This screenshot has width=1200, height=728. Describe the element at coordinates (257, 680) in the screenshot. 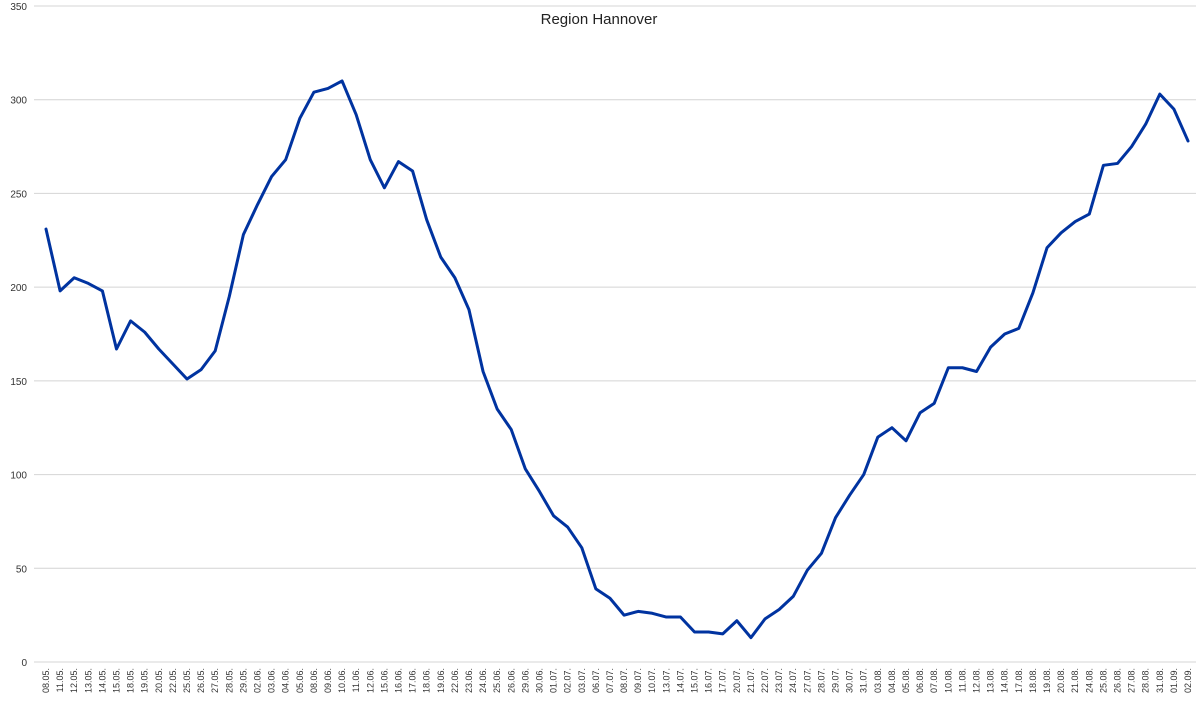

I see `x-tick-label: 02.06.` at that location.